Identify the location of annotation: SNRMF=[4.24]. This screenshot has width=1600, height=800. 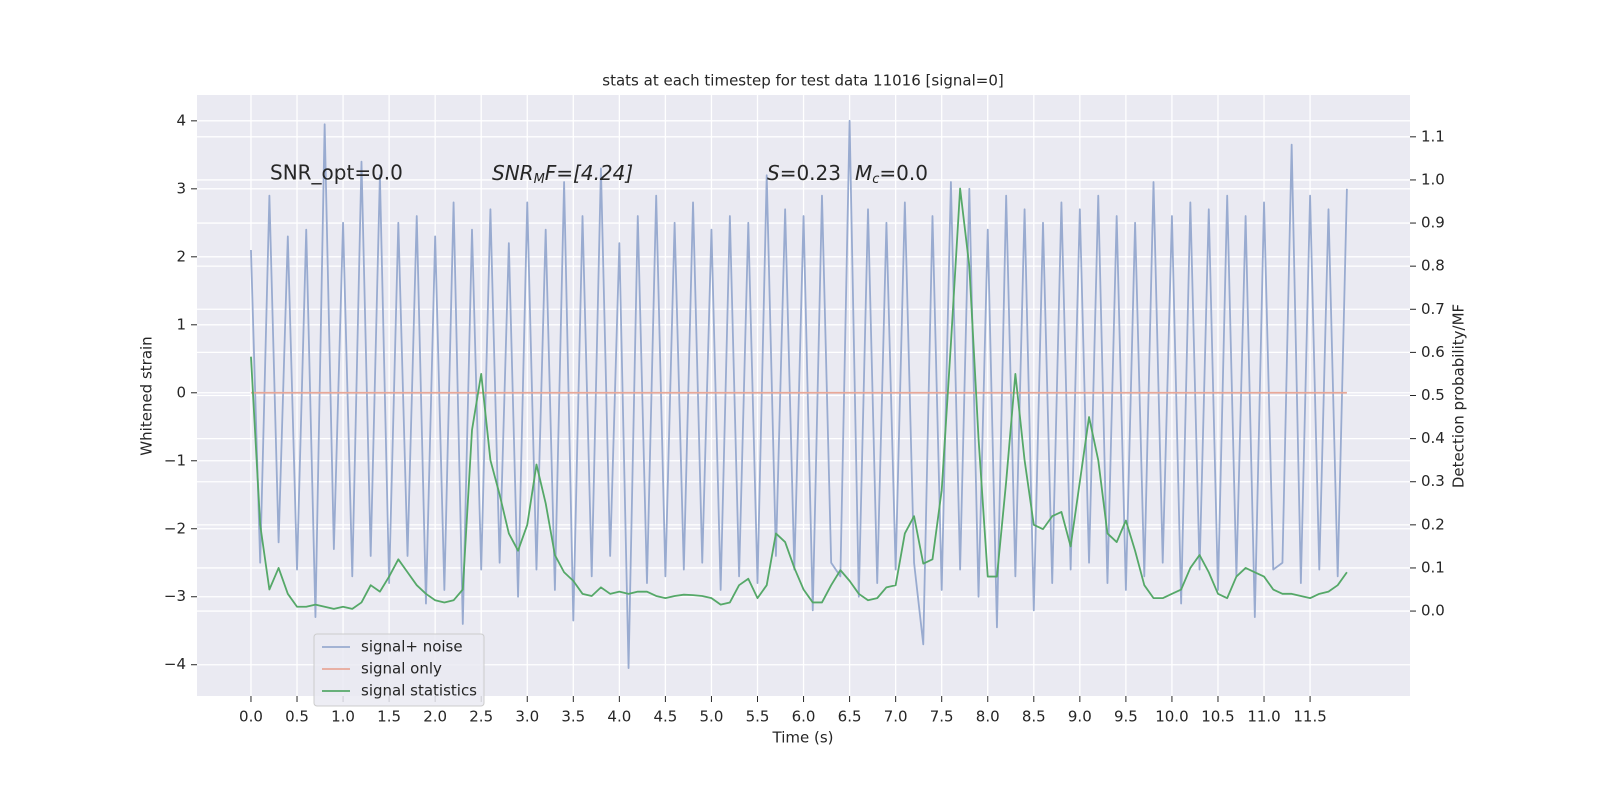
(562, 174).